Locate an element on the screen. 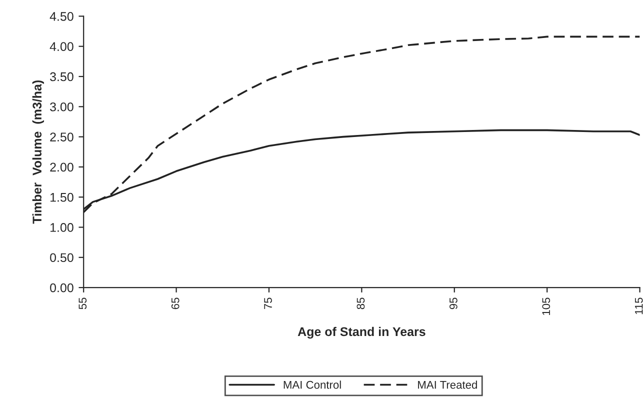 This screenshot has height=405, width=643. y-tick-label: 1.00 is located at coordinates (62, 227).